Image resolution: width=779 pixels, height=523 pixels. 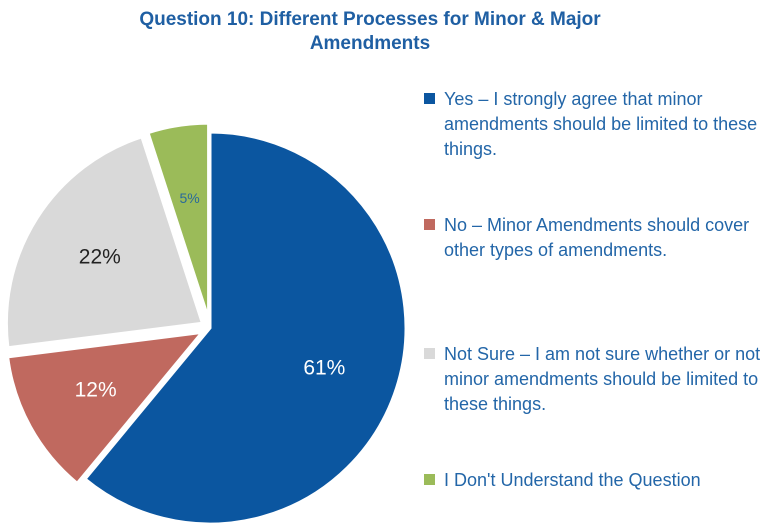 I want to click on data-label-yes: 61%, so click(x=324, y=368).